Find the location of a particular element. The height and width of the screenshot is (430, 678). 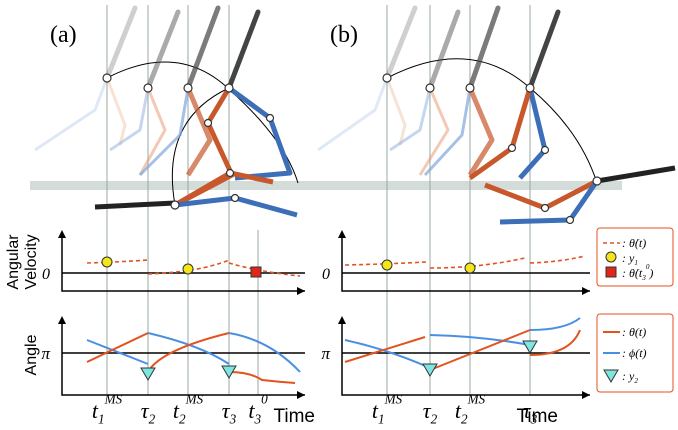

label-part: : θ̇(t is located at coordinates (632, 273).